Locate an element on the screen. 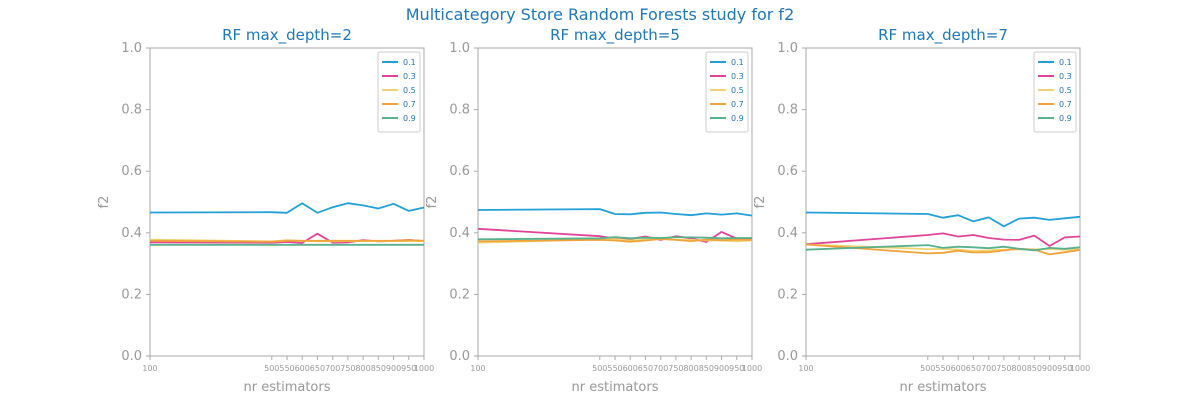  series-line-0.5 is located at coordinates (943, 247).